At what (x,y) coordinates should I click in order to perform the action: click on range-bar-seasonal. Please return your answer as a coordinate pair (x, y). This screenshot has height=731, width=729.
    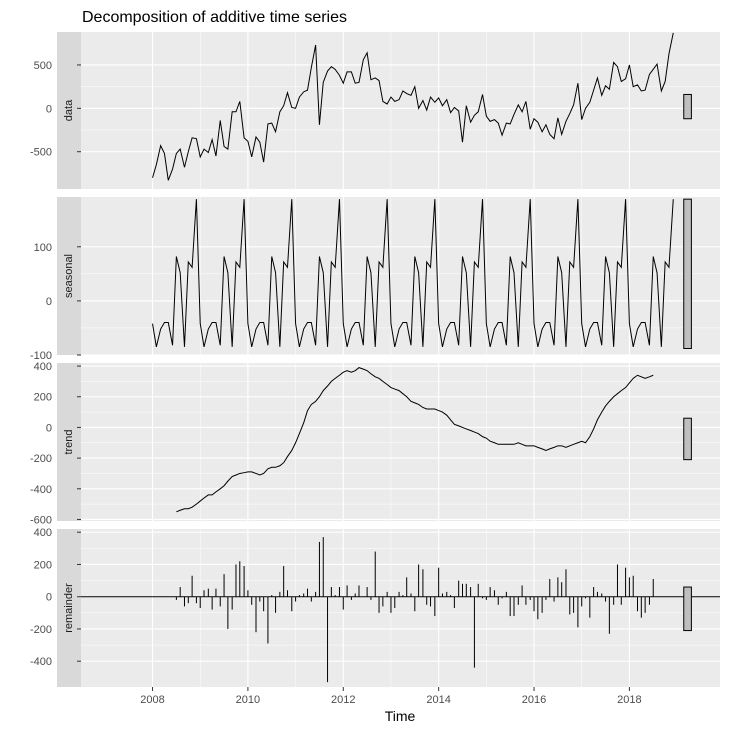
    Looking at the image, I should click on (687, 274).